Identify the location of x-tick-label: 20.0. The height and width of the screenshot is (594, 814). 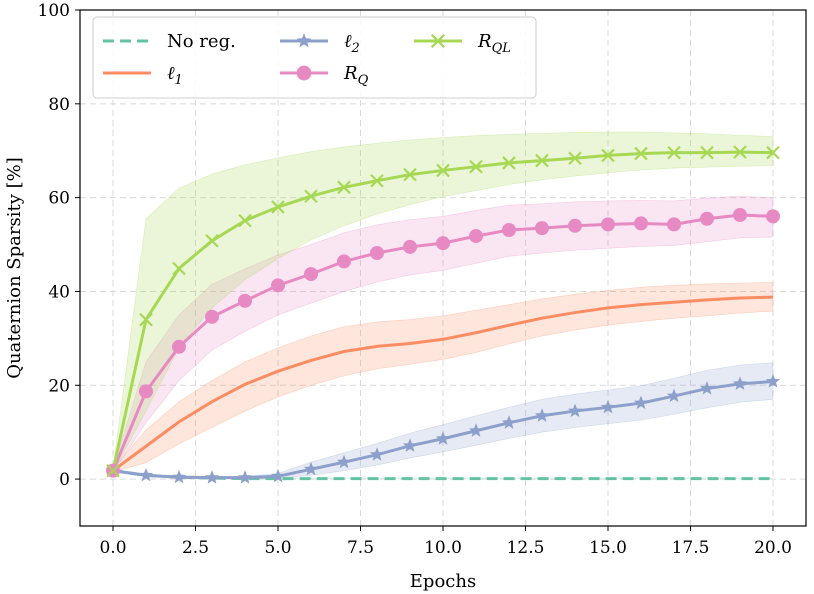
(773, 548).